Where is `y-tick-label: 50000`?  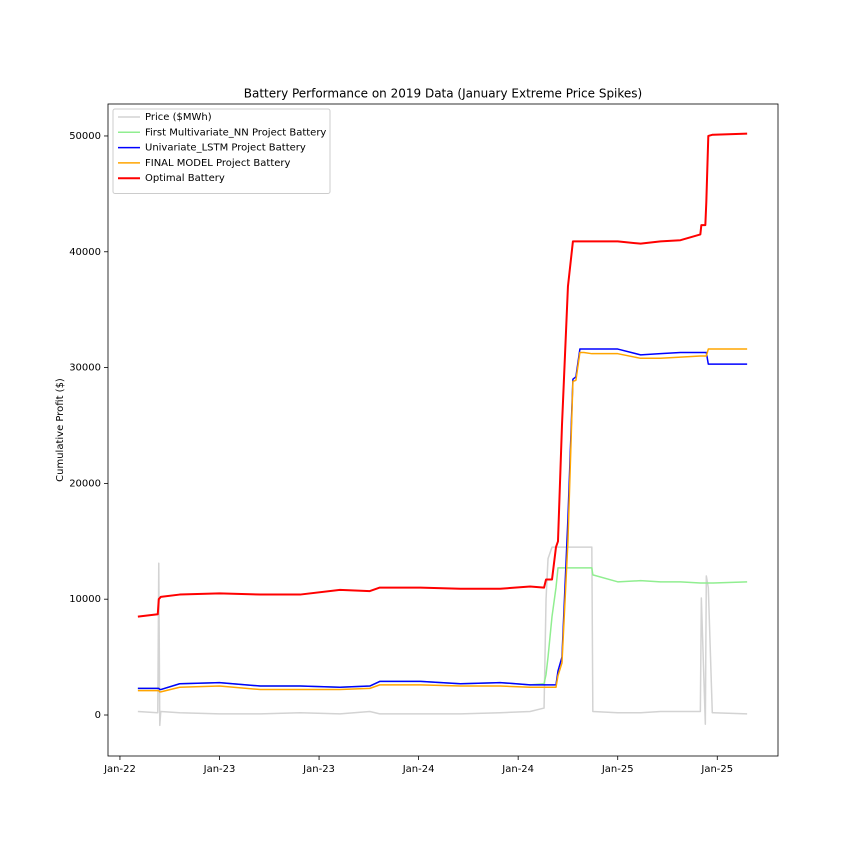
y-tick-label: 50000 is located at coordinates (85, 136).